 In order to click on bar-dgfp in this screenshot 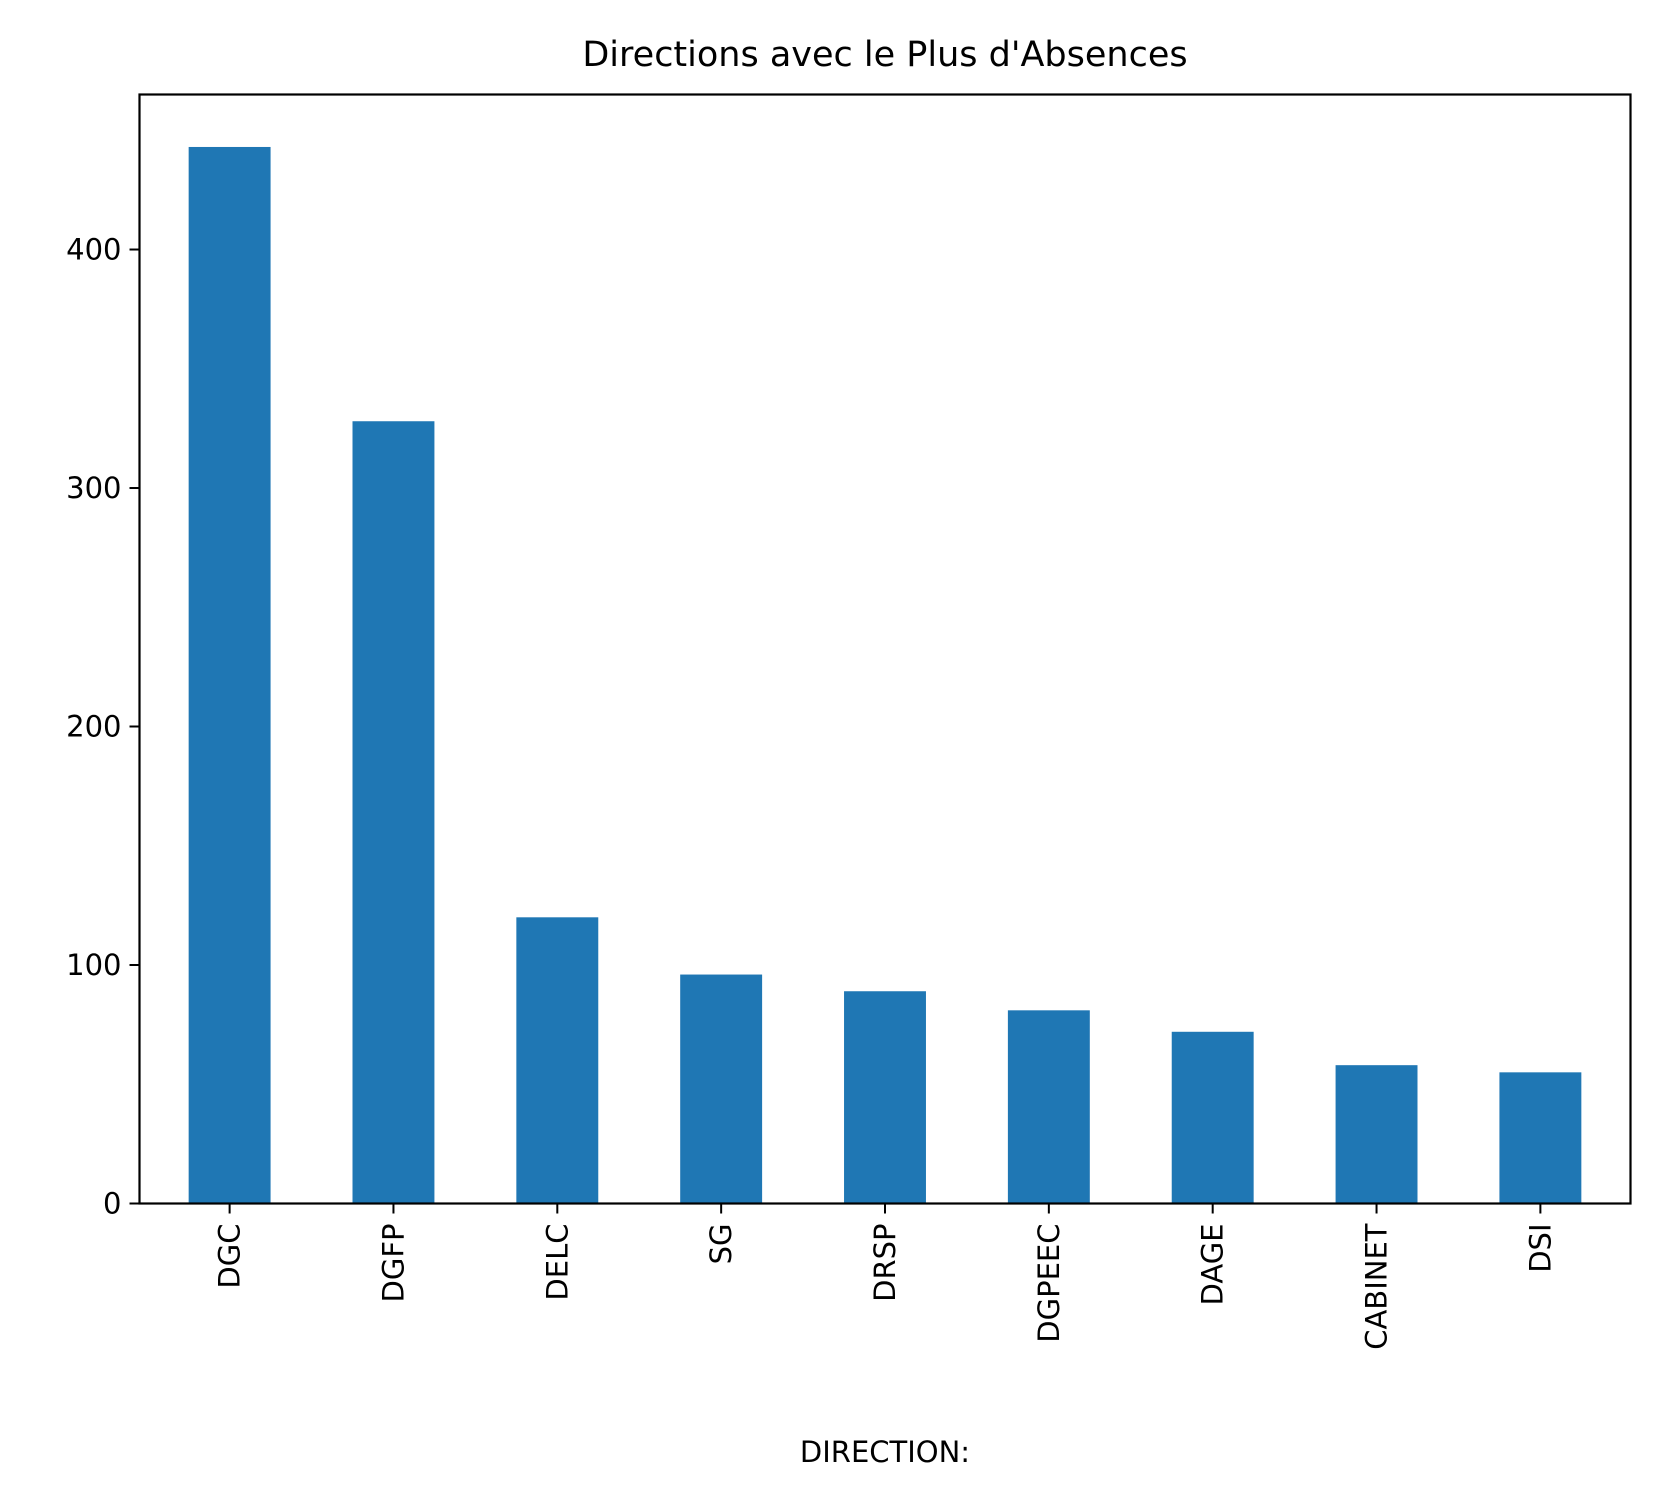, I will do `click(393, 812)`.